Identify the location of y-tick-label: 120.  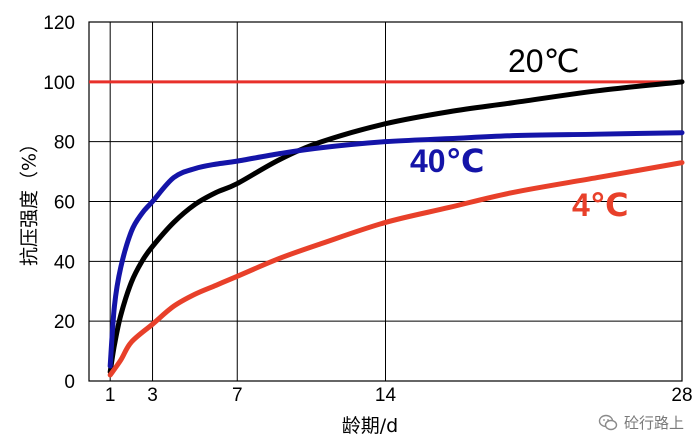
(59, 23).